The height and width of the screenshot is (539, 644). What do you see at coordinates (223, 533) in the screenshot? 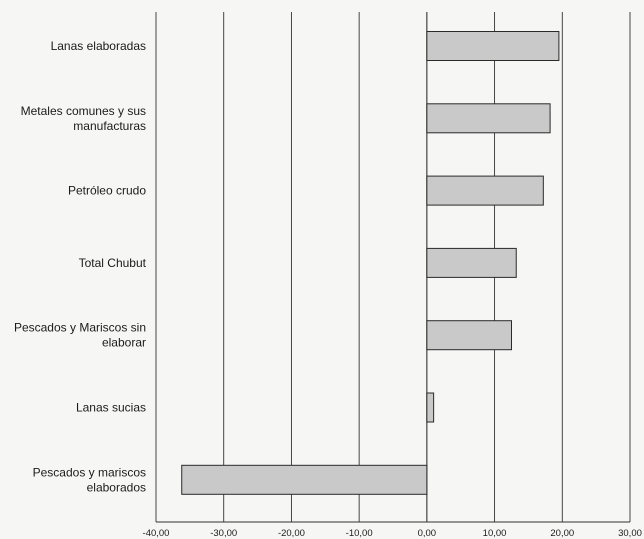
I see `x-tick-label: -30,00` at bounding box center [223, 533].